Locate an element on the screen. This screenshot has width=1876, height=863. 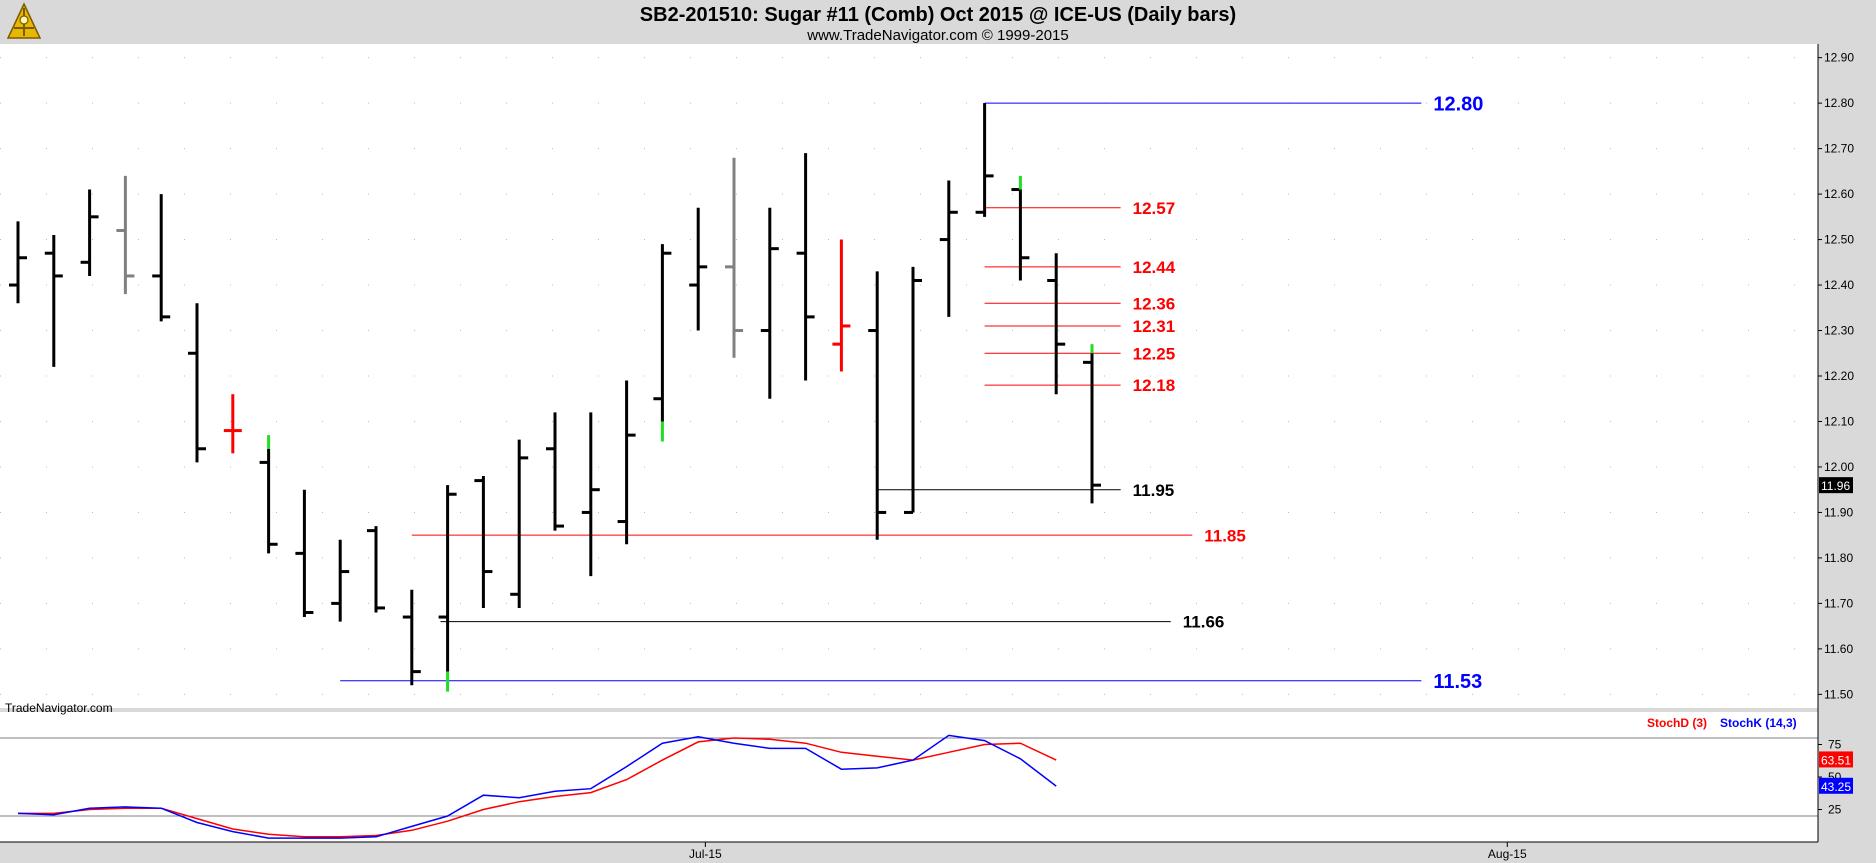
chart-subtitle: www.TradeNavigator.com © 1999-2015 is located at coordinates (938, 35).